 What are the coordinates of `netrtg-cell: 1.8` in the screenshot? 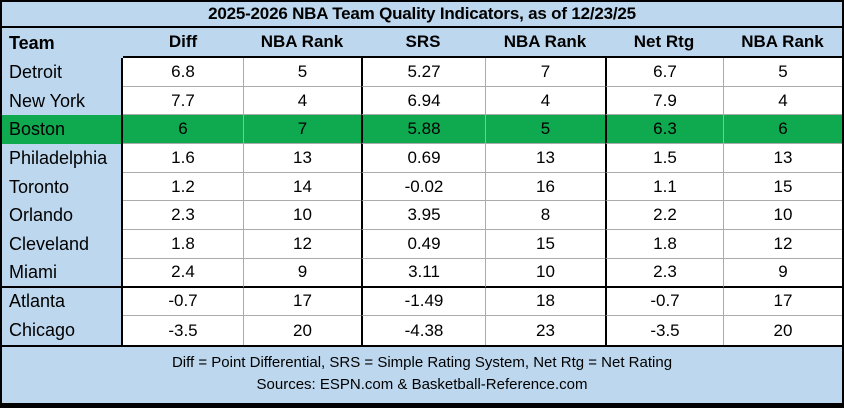 It's located at (664, 244).